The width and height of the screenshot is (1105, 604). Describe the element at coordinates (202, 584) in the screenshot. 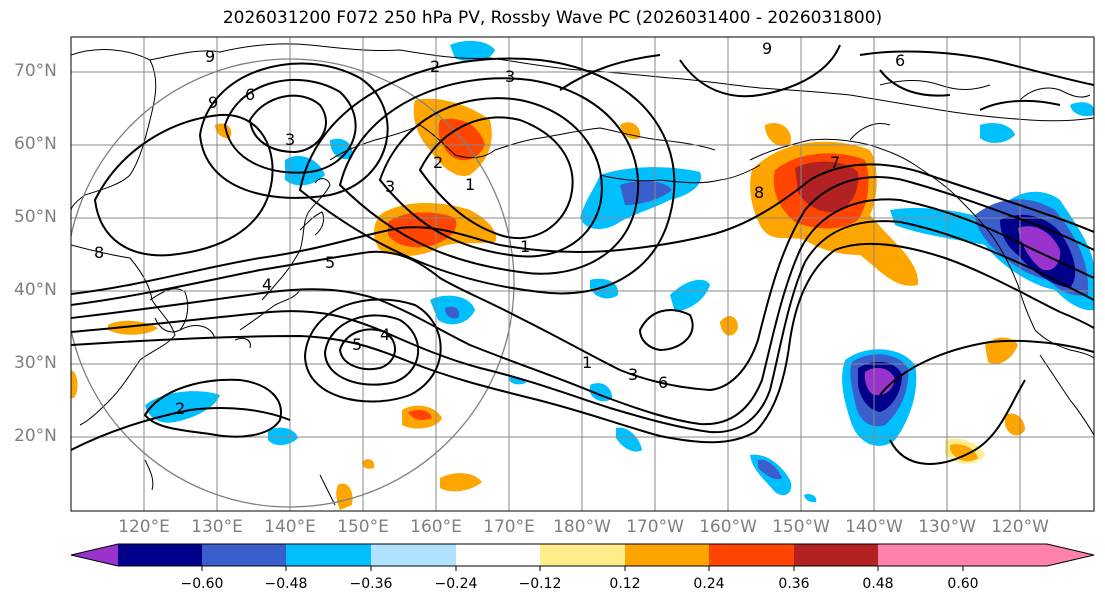

I see `colorbar-tick-label: −0.60` at that location.